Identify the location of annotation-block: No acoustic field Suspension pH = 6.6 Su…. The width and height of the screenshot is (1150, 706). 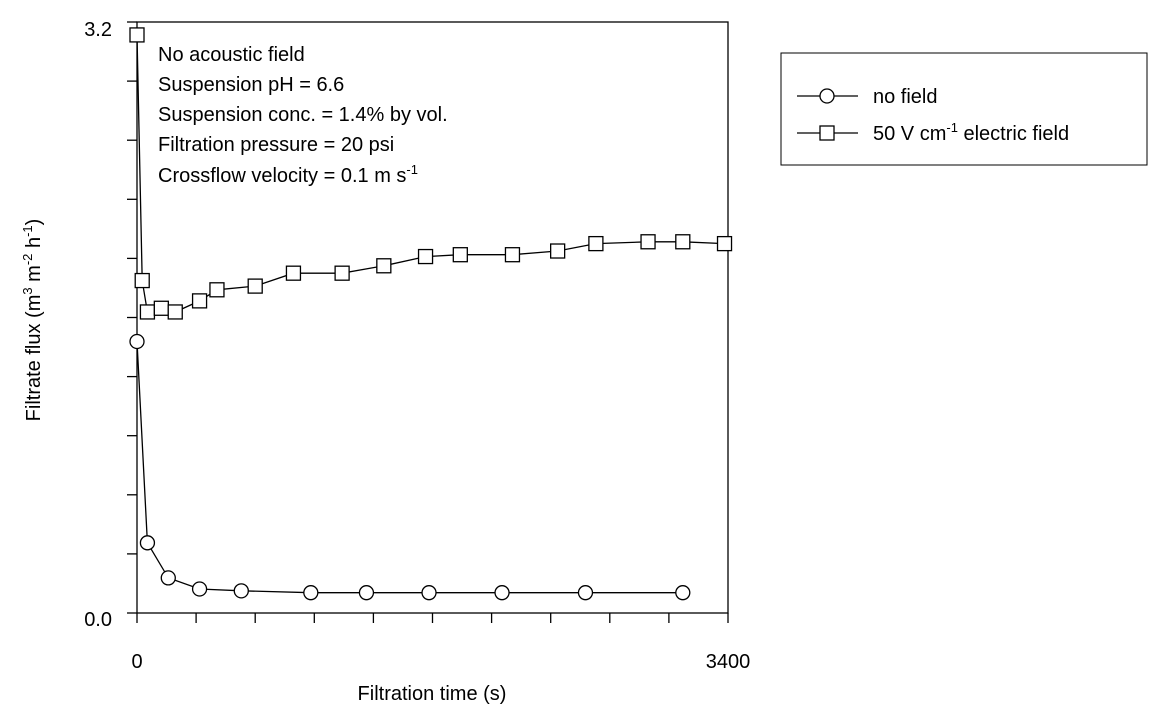
(303, 115).